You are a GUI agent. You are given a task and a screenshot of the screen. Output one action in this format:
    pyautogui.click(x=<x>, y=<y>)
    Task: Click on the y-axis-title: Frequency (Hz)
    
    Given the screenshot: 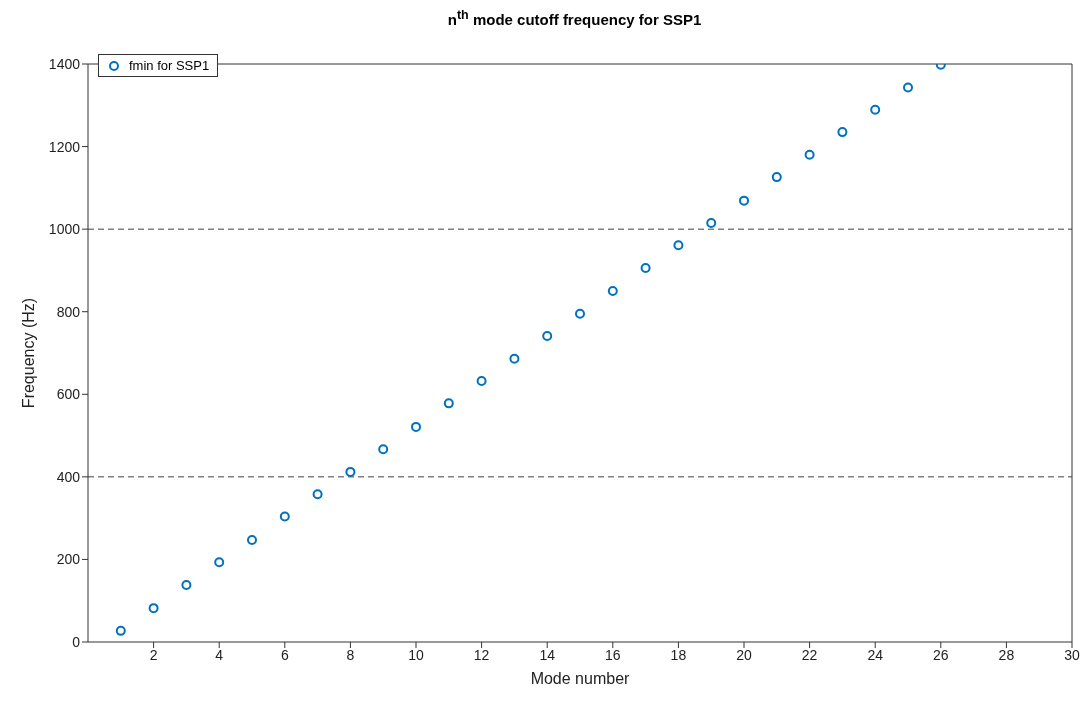 What is the action you would take?
    pyautogui.click(x=28, y=353)
    